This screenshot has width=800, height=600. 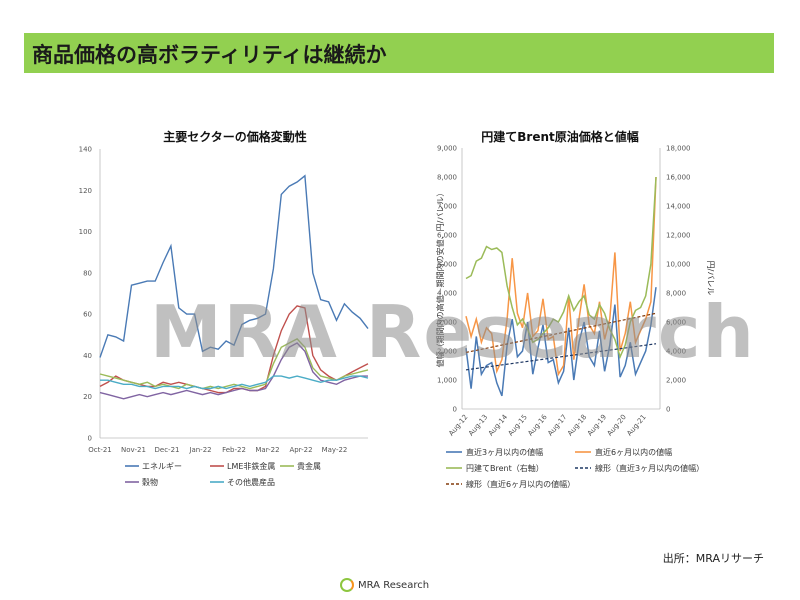 What do you see at coordinates (100, 450) in the screenshot?
I see `left-x-tick: Oct-21` at bounding box center [100, 450].